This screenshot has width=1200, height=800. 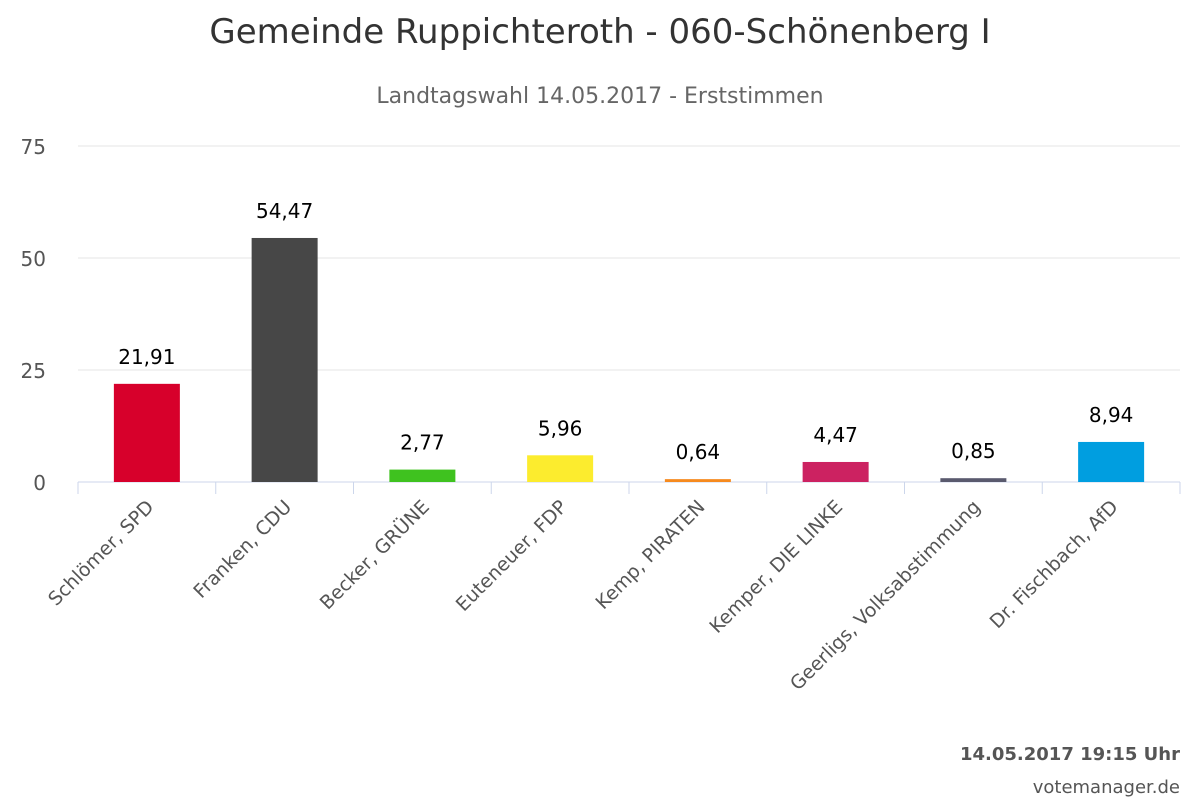 What do you see at coordinates (39, 483) in the screenshot?
I see `y-tick-label: 0` at bounding box center [39, 483].